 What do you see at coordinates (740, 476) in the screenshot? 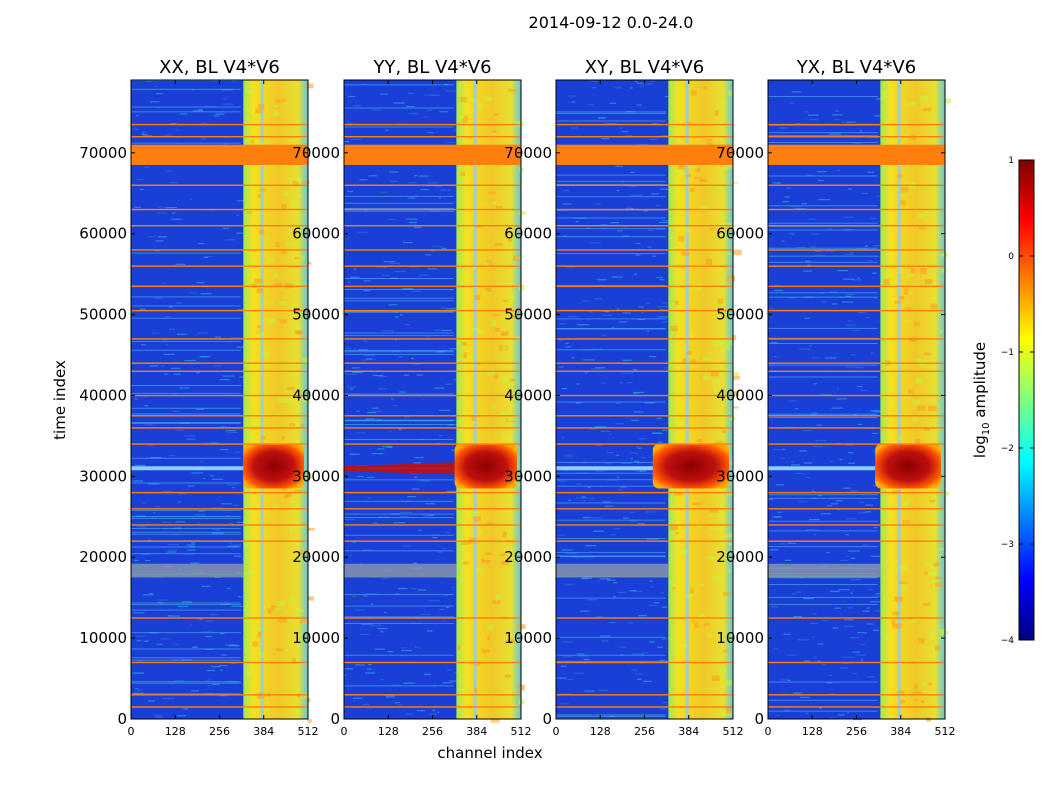
I see `y-tick-label: 30000` at bounding box center [740, 476].